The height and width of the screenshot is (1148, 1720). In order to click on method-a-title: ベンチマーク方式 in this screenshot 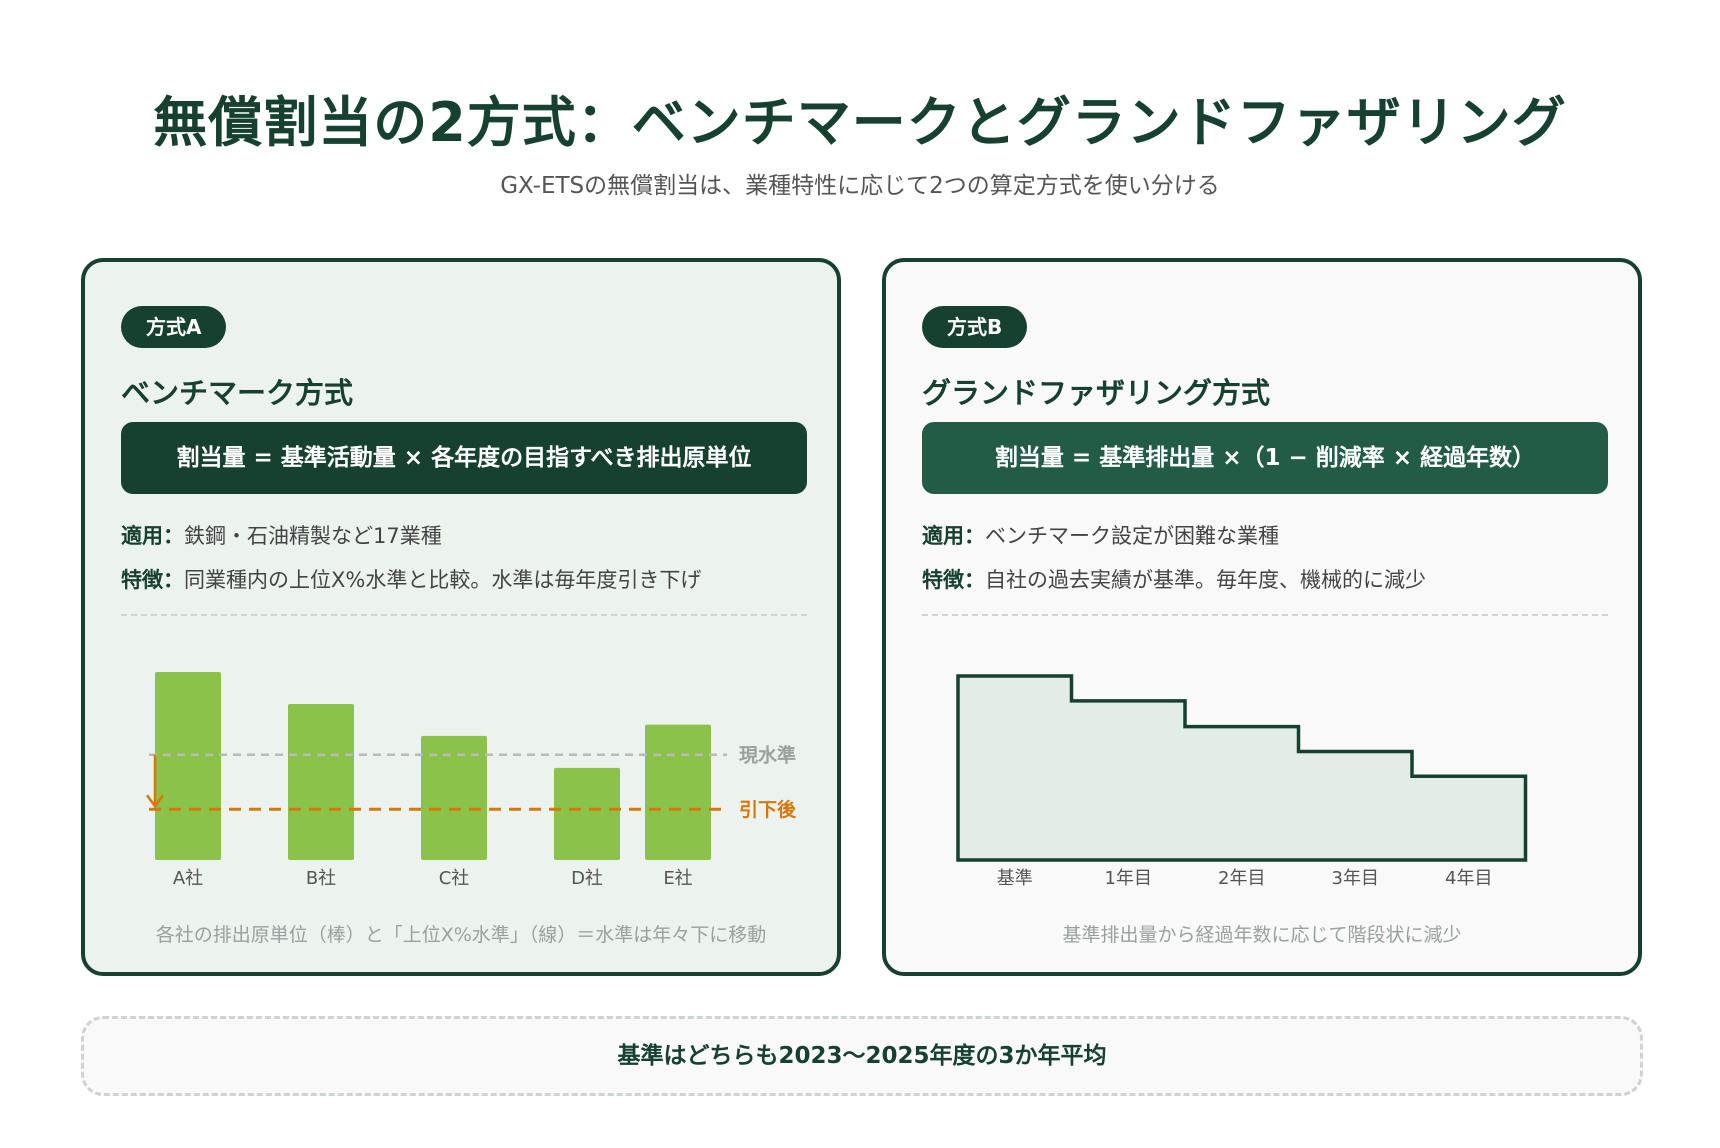, I will do `click(237, 393)`.